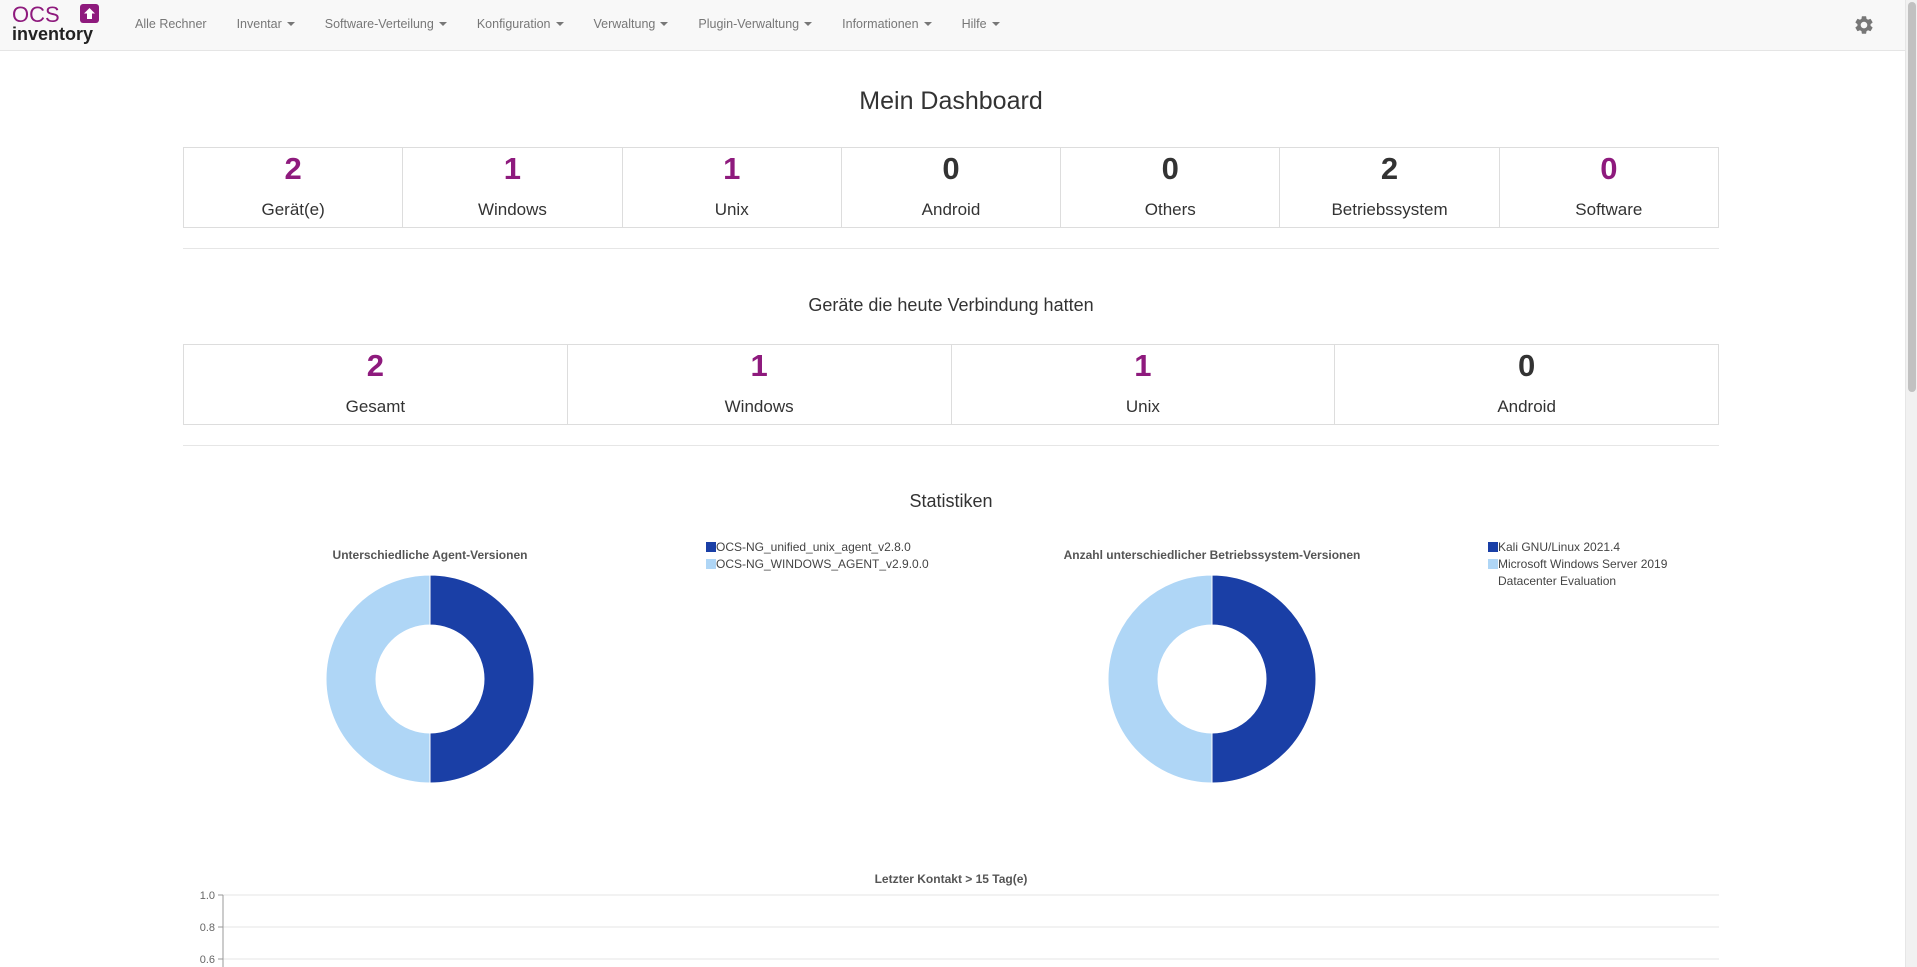 The height and width of the screenshot is (967, 1917). Describe the element at coordinates (376, 384) in the screenshot. I see `stat-today-total: 2 Gesamt` at that location.